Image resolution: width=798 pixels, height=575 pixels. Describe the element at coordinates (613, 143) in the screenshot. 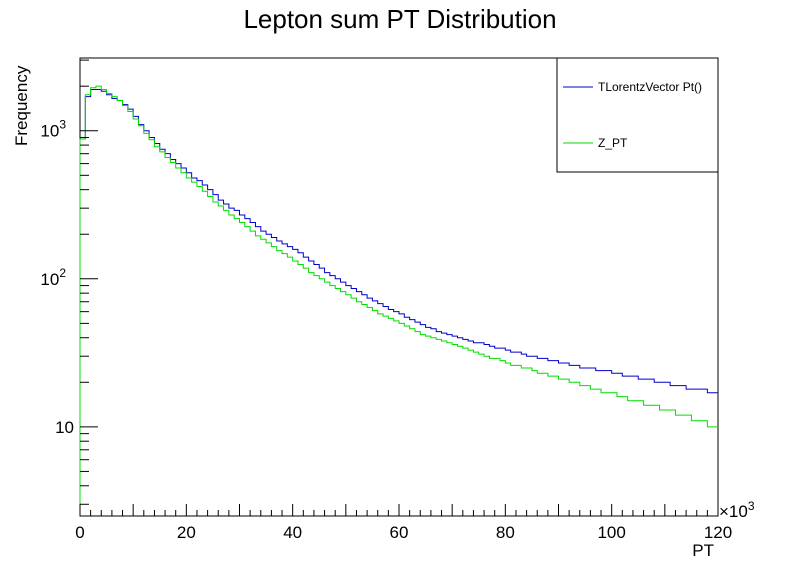

I see `legend-label-zpt: Z_PT` at that location.